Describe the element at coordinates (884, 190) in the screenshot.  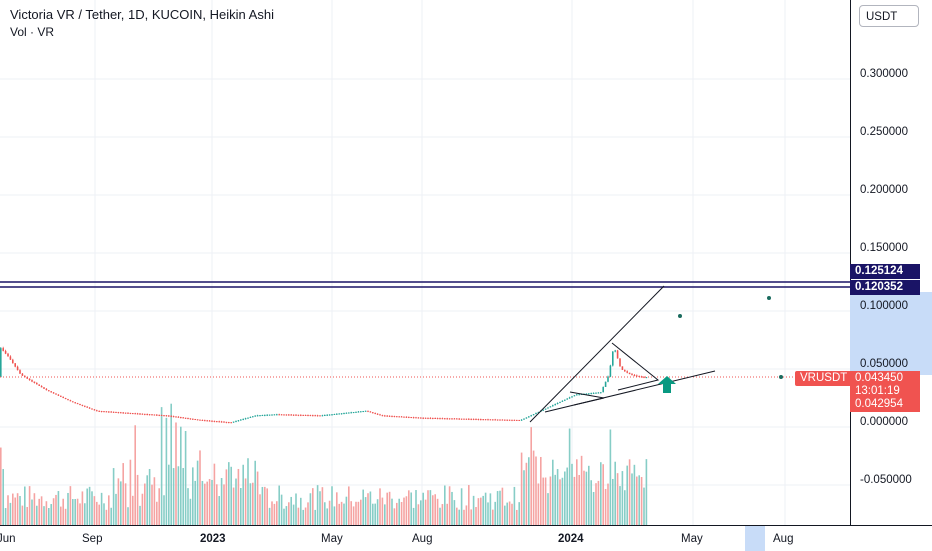
I see `price-tick: 0.200000` at that location.